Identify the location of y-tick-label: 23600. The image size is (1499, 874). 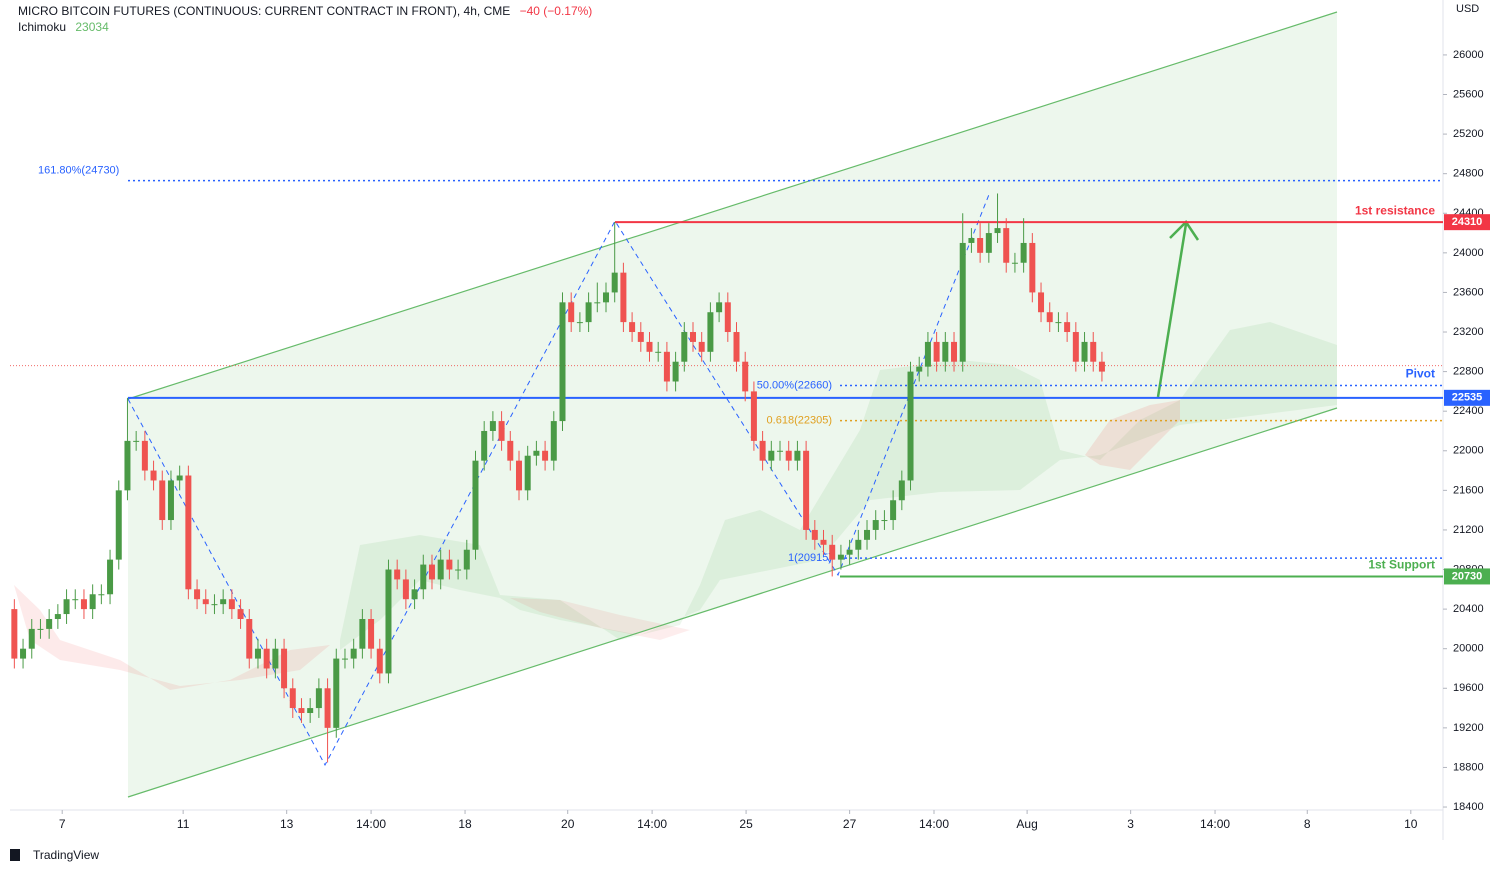
(1468, 292).